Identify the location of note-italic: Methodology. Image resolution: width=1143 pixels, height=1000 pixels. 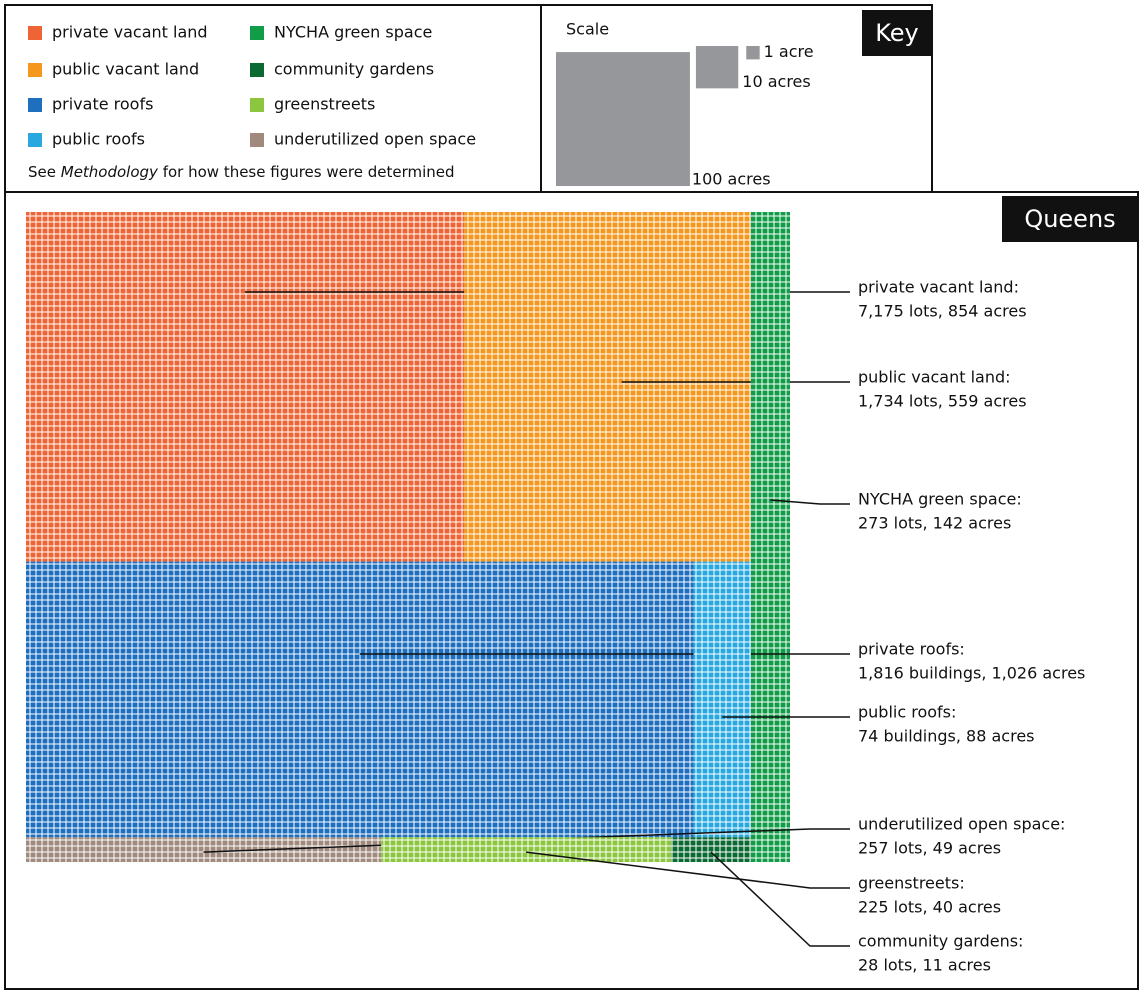
(110, 172).